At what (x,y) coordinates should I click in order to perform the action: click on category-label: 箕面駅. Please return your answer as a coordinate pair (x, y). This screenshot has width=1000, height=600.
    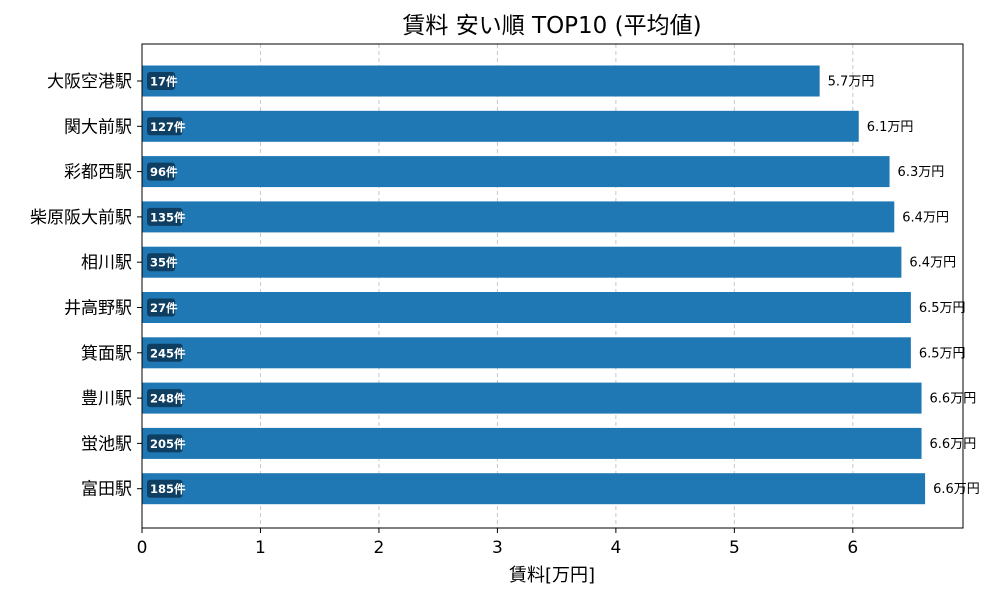
    Looking at the image, I should click on (106, 354).